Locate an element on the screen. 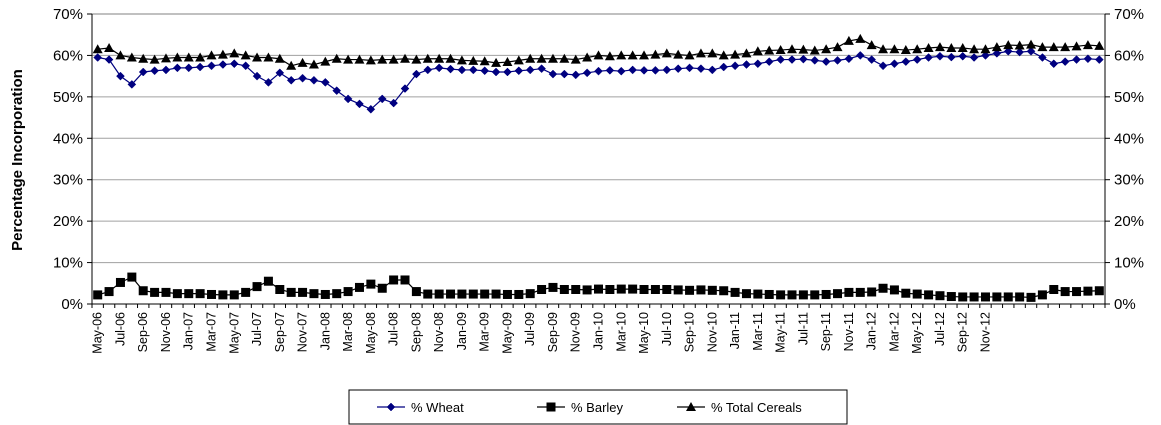  x-tick-label: May-10 is located at coordinates (644, 333).